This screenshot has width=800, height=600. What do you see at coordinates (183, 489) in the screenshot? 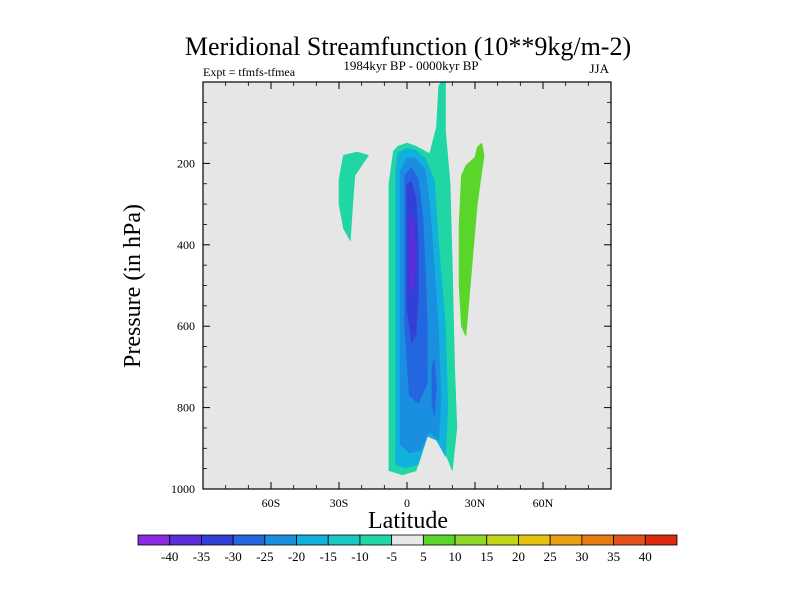
I see `y-tick-label: 1000` at bounding box center [183, 489].